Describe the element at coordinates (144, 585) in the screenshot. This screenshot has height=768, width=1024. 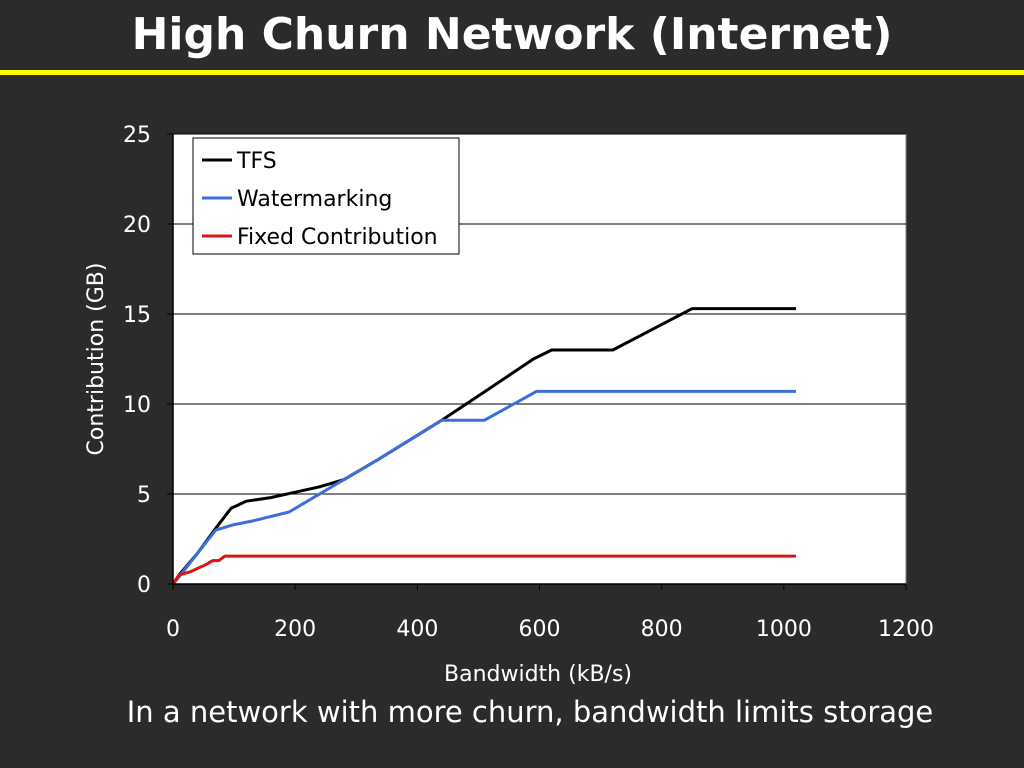
I see `y-tick-label: 0` at that location.